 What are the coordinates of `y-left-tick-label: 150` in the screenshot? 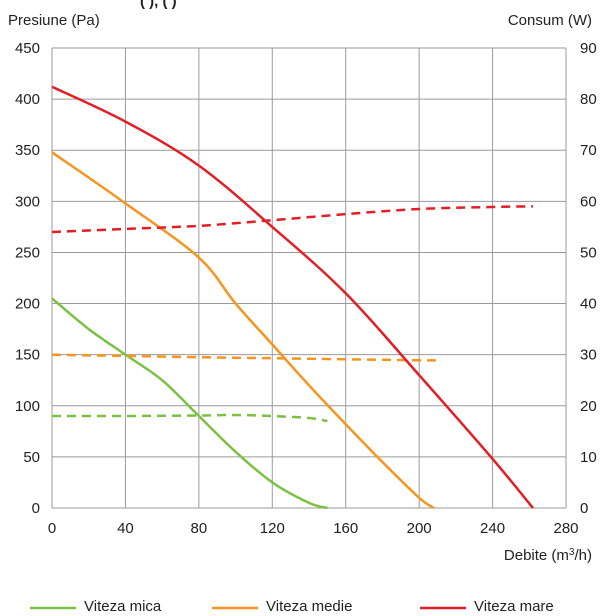 It's located at (27, 355).